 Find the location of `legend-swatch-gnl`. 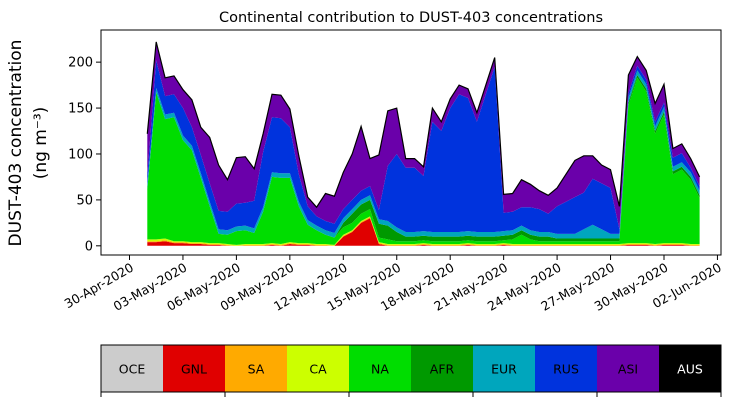

legend-swatch-gnl is located at coordinates (194, 368).